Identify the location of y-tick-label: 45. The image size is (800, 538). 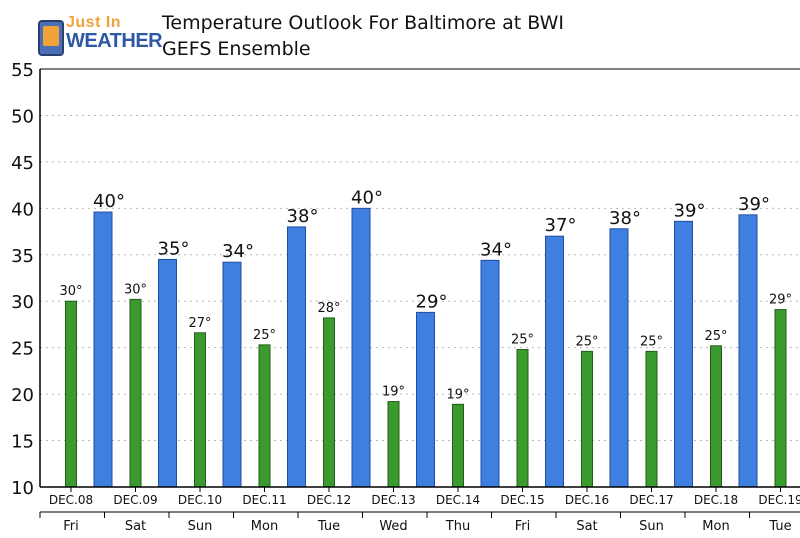
(22, 163).